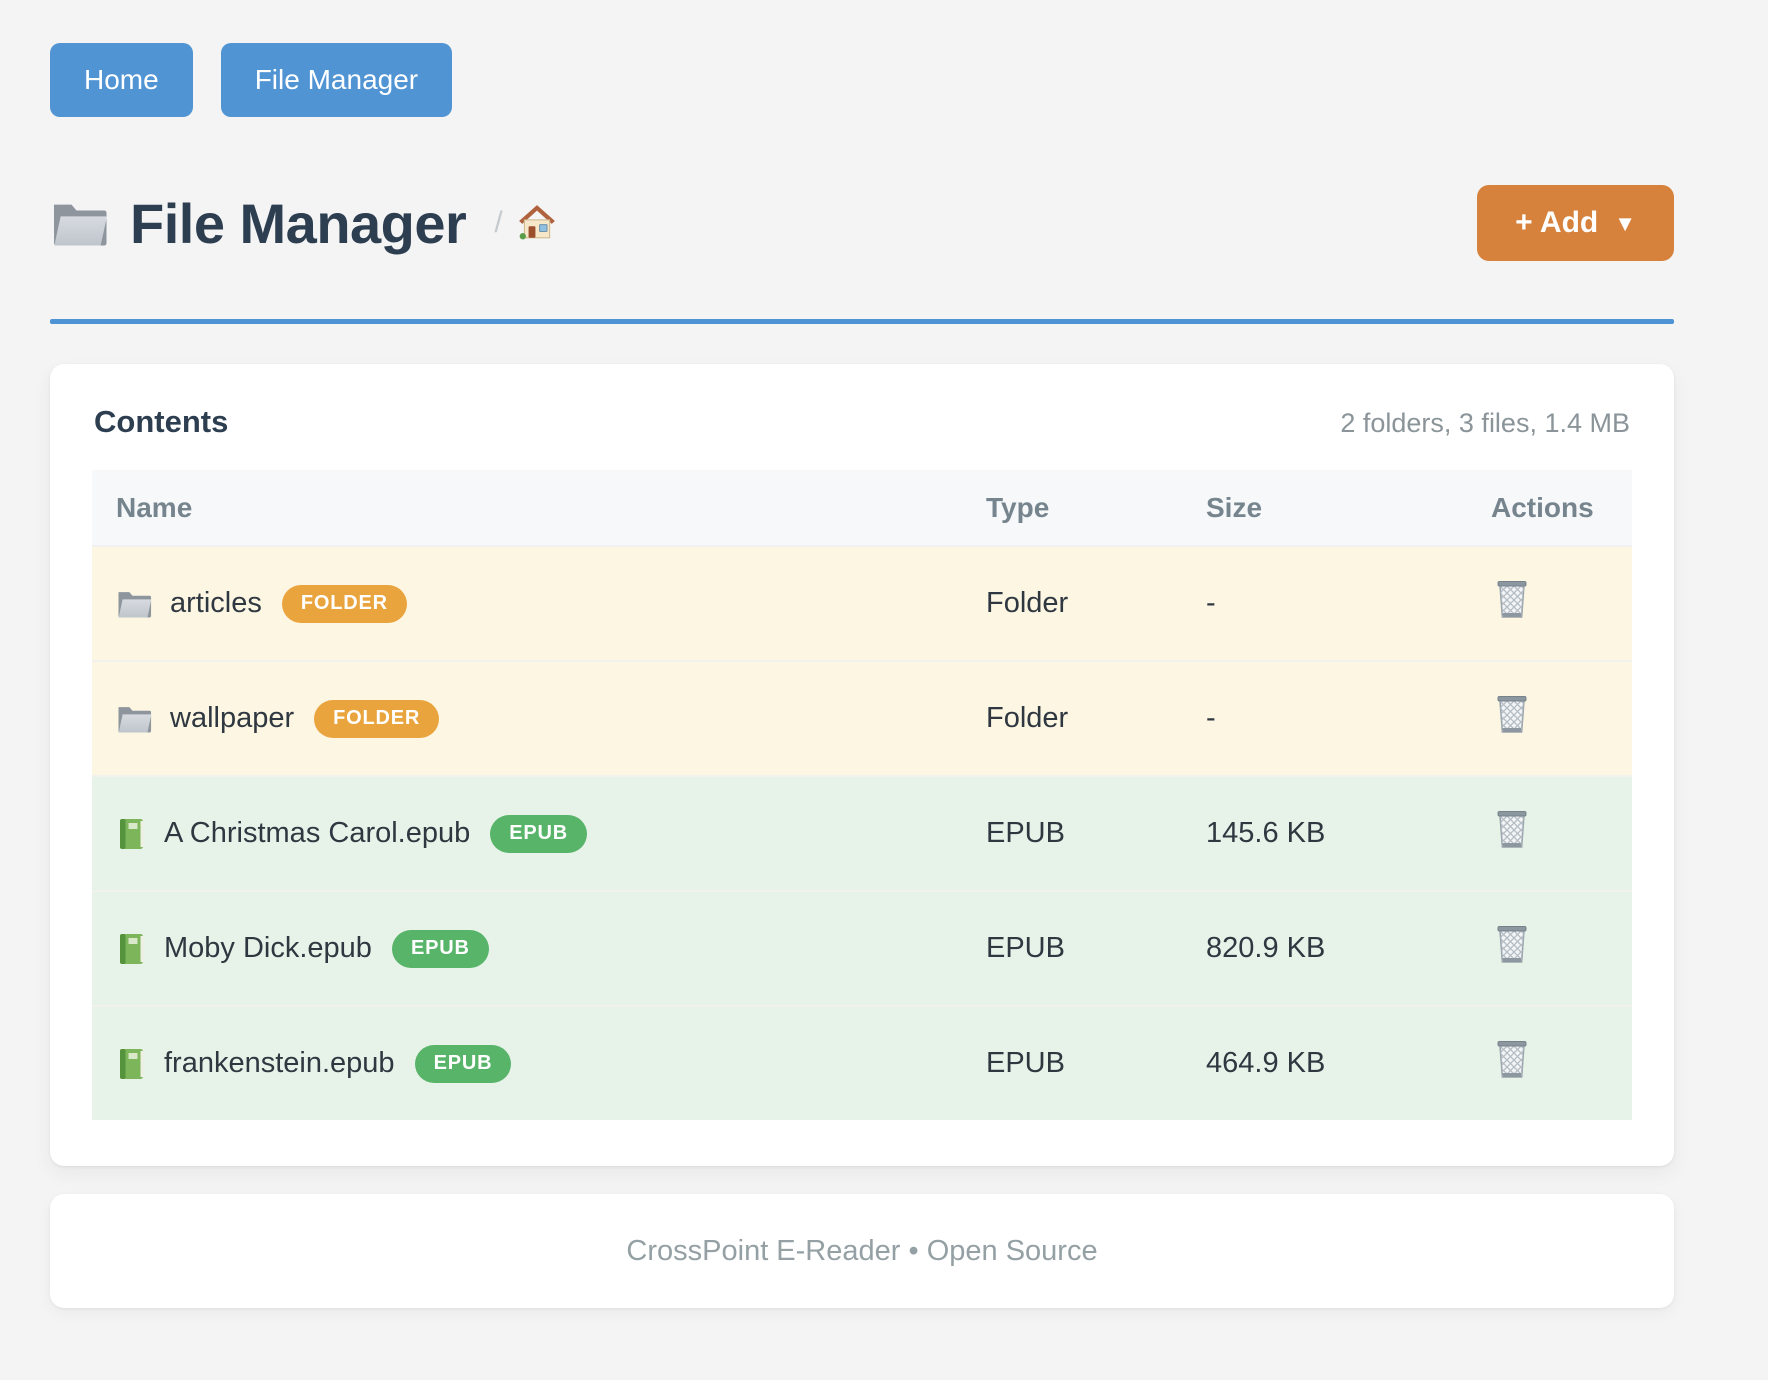 This screenshot has height=1380, width=1768. I want to click on title-group: File Manager /, so click(303, 223).